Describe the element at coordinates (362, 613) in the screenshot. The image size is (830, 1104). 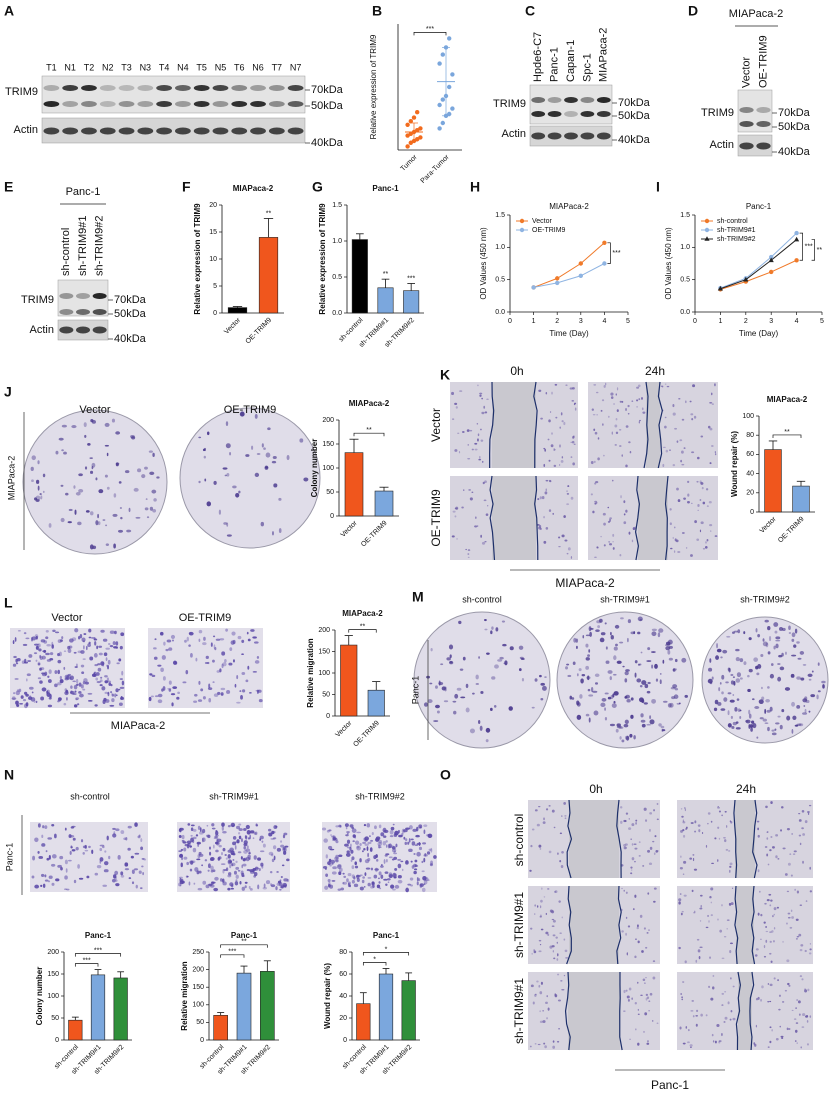
I see `chart-title: MIAPaca-2` at that location.